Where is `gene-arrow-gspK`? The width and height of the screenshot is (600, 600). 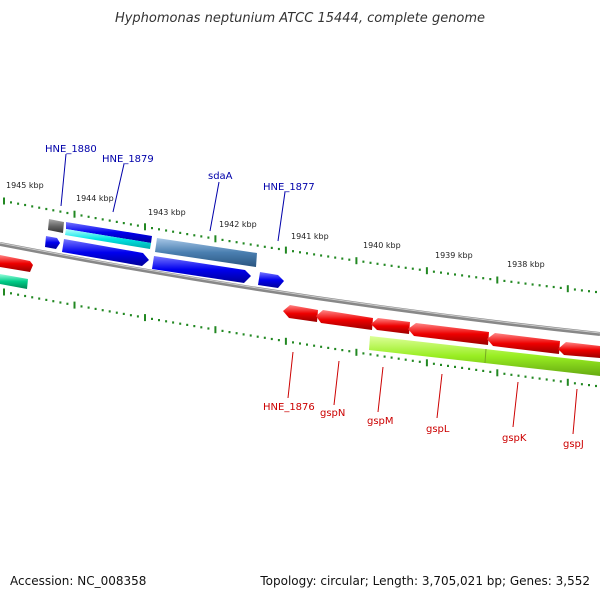 gene-arrow-gspK is located at coordinates (523, 343).